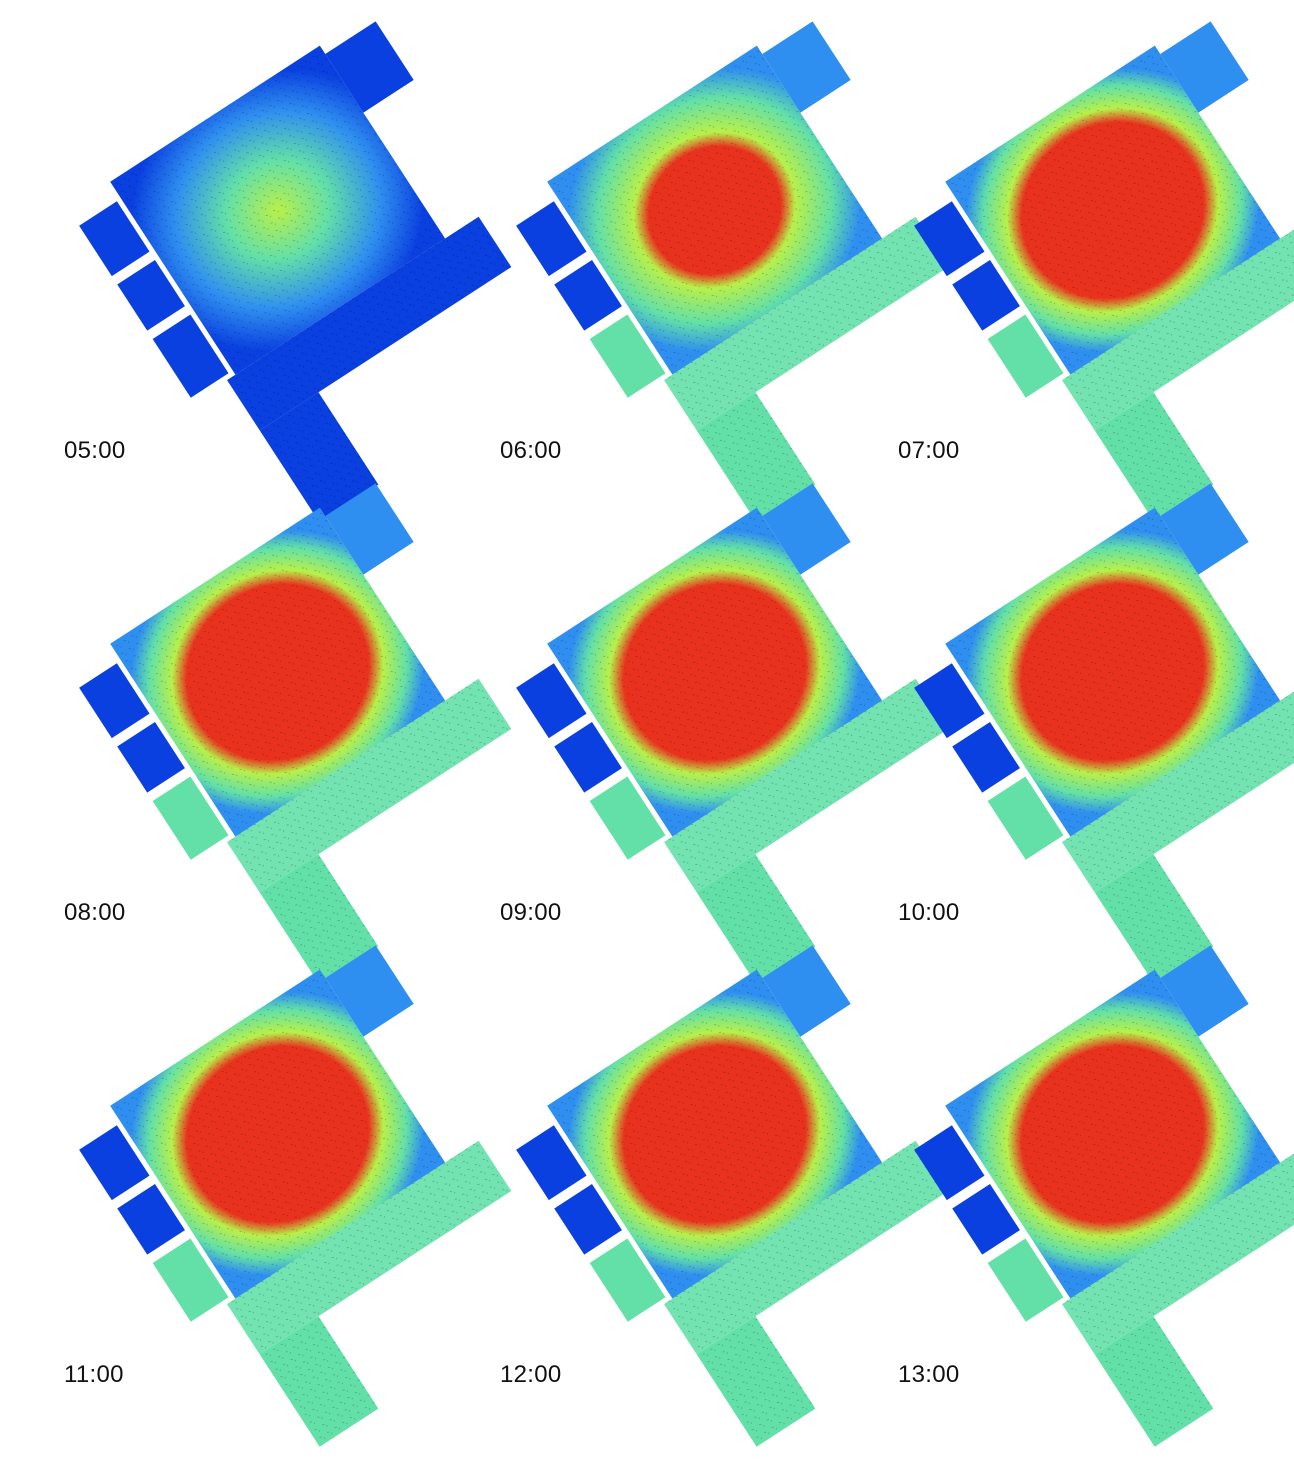 This screenshot has width=1294, height=1472. Describe the element at coordinates (531, 1374) in the screenshot. I see `time-label-1200: 12:00` at that location.